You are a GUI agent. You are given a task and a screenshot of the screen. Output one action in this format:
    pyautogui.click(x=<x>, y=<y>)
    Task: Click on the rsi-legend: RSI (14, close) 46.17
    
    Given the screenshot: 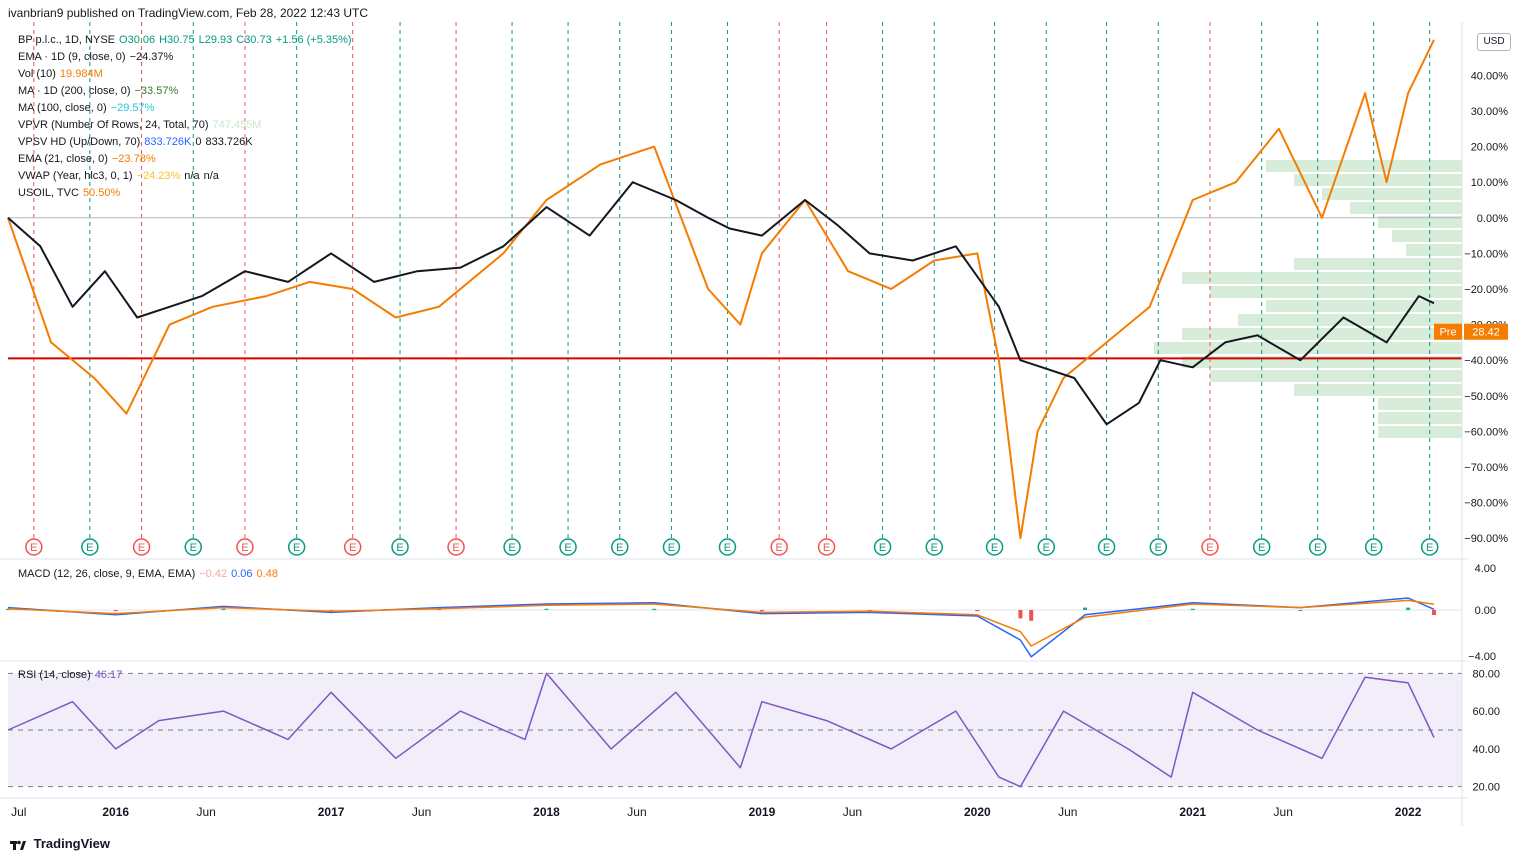 What is the action you would take?
    pyautogui.click(x=72, y=675)
    